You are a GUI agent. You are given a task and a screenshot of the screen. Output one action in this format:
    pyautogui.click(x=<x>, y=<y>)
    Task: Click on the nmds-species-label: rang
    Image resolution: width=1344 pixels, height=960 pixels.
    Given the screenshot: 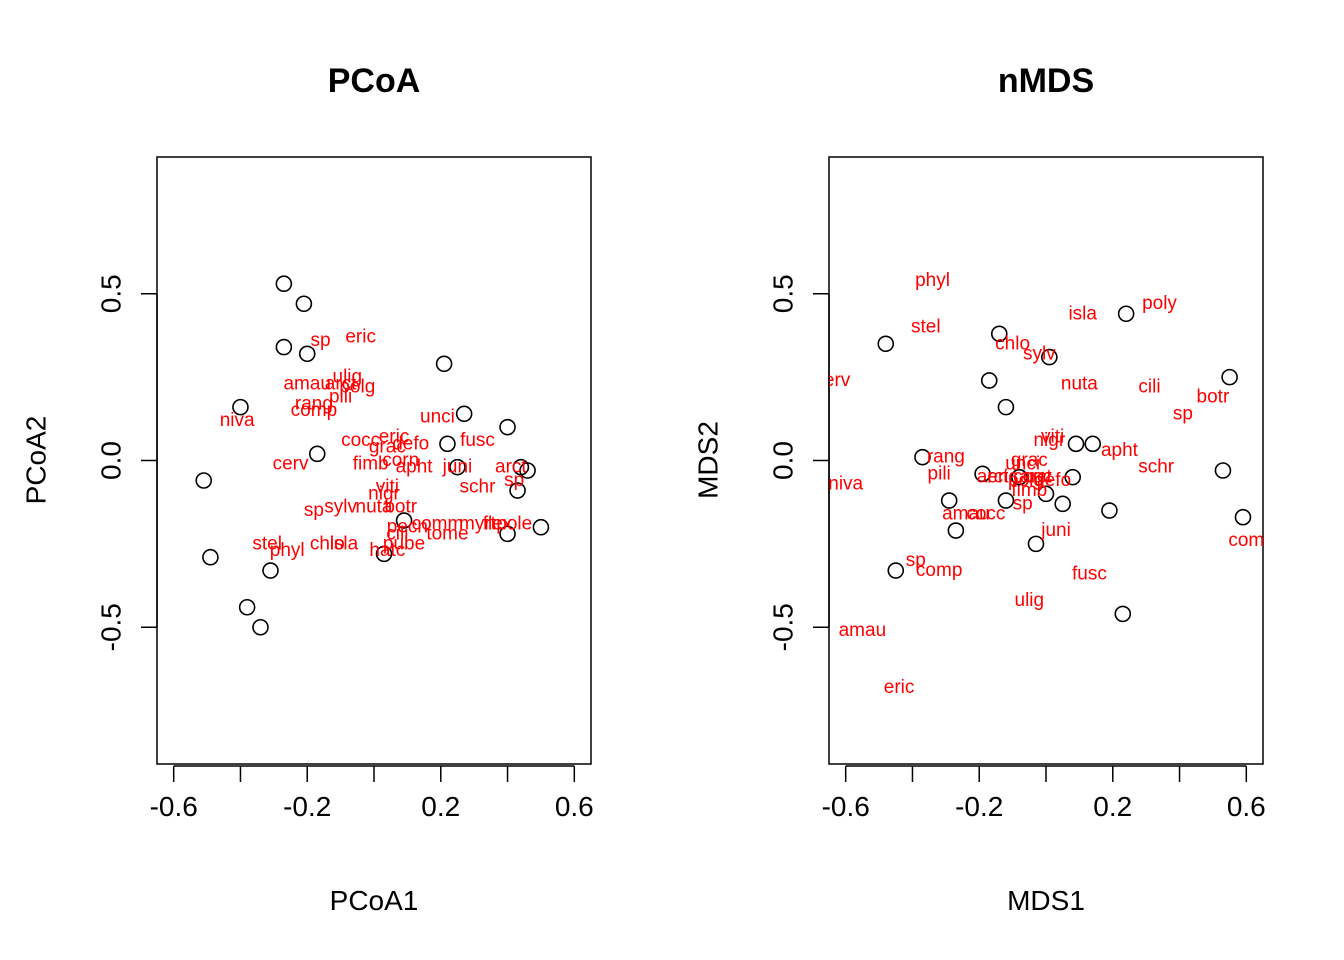 What is the action you would take?
    pyautogui.click(x=946, y=457)
    